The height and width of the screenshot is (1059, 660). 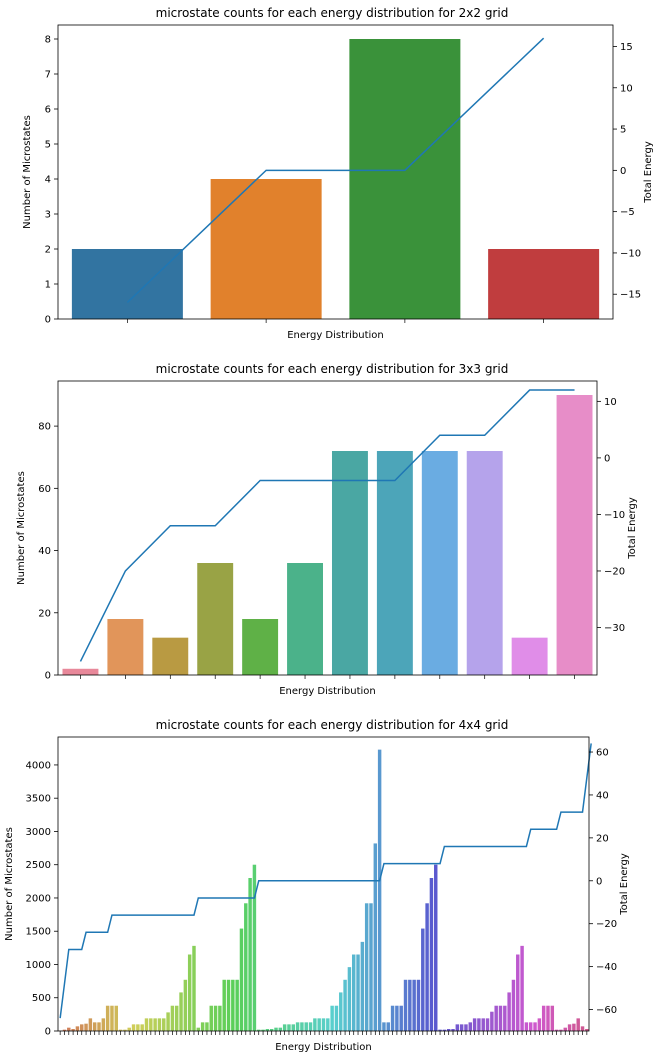 I want to click on left-axis-ticks: 0 20 40 60 80, so click(x=48, y=552).